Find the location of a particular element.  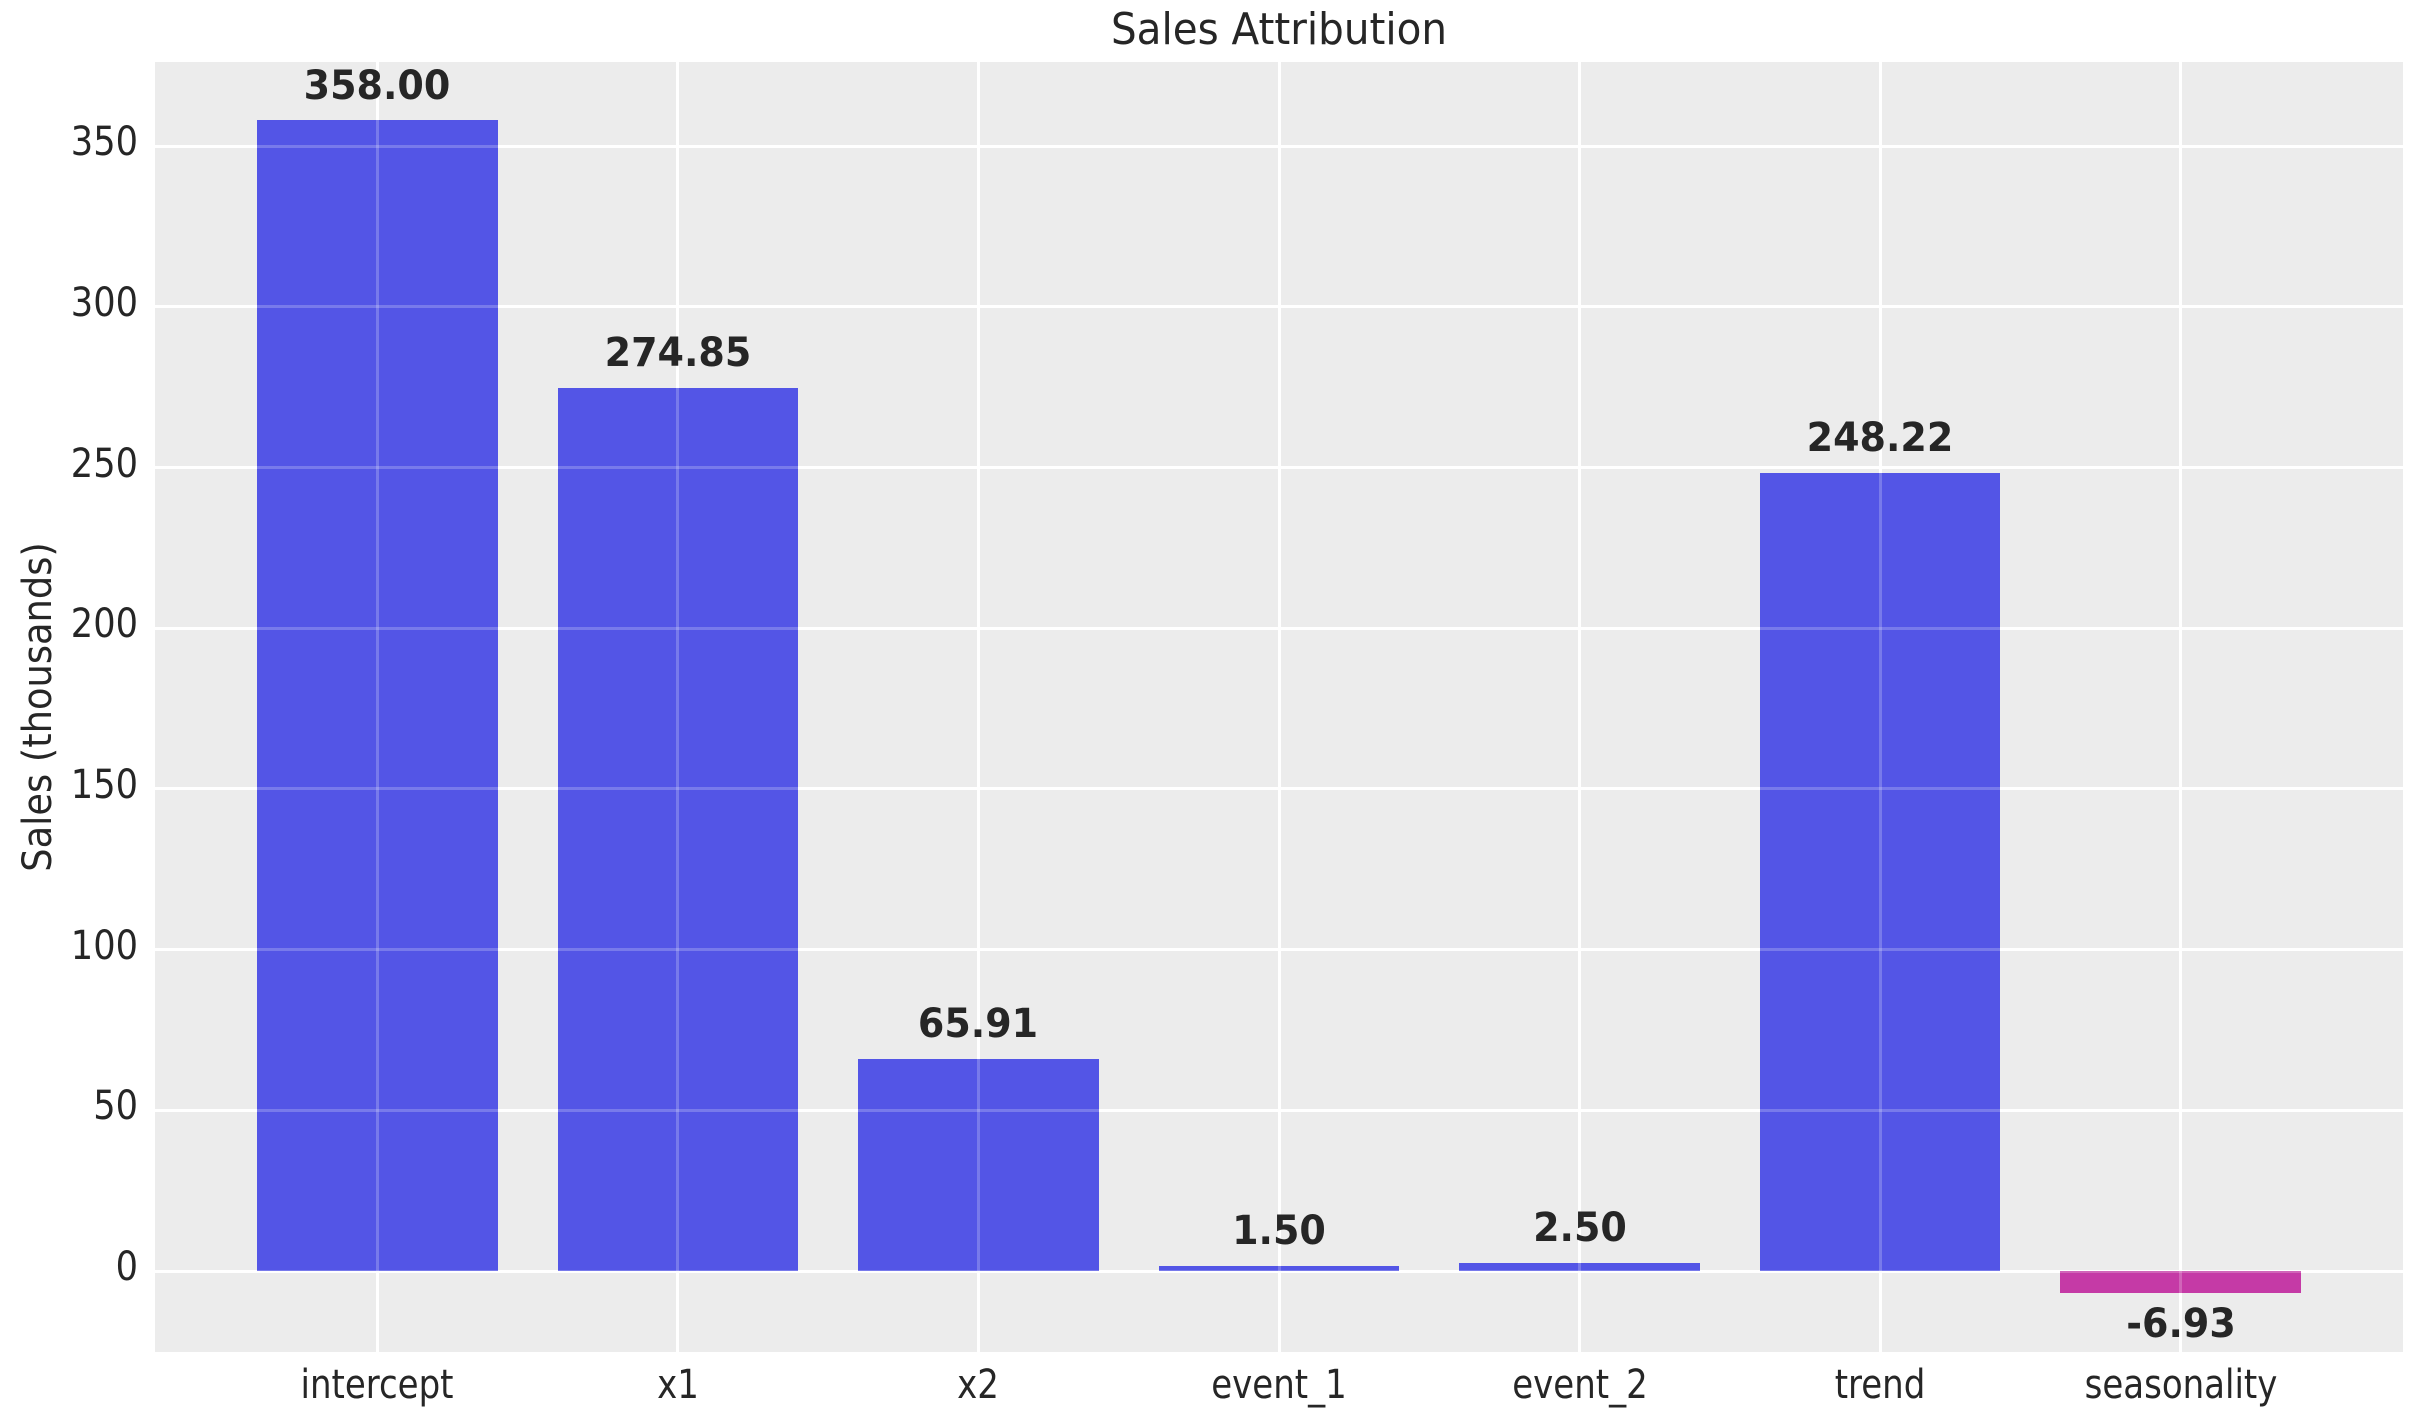

bar-value-label: 274.85 is located at coordinates (678, 352).